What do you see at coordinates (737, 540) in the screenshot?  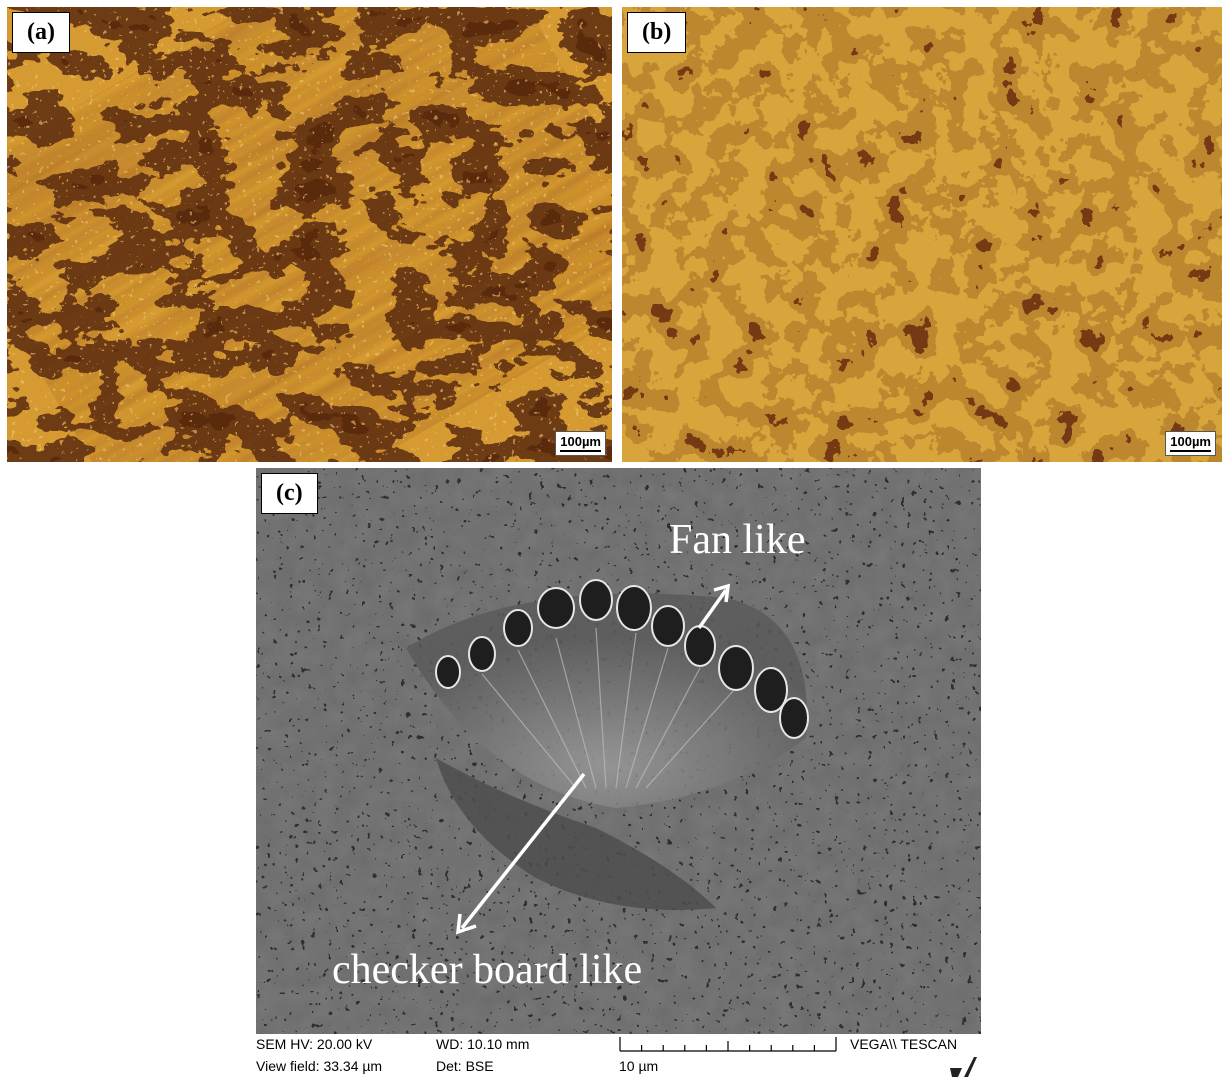 I see `fan-like-annotation: Fan like` at bounding box center [737, 540].